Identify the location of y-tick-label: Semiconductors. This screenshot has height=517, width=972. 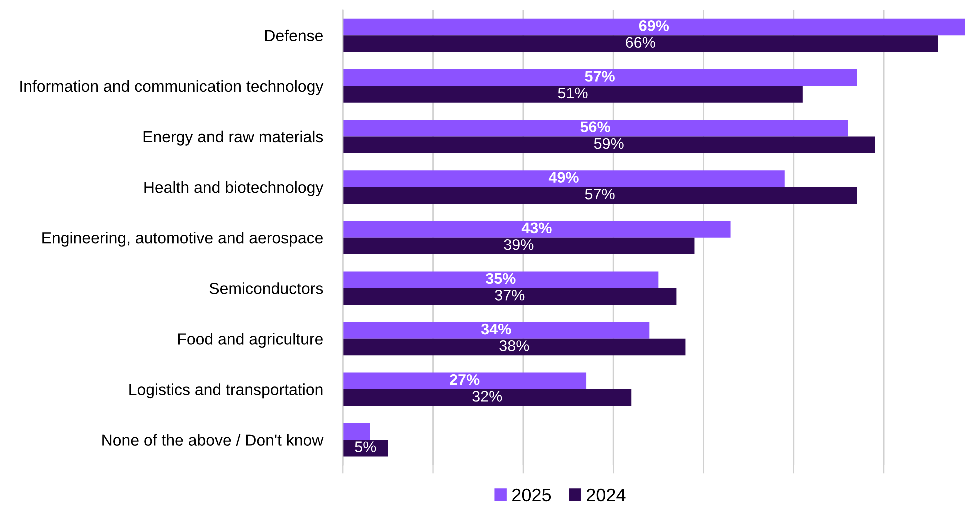
(267, 288).